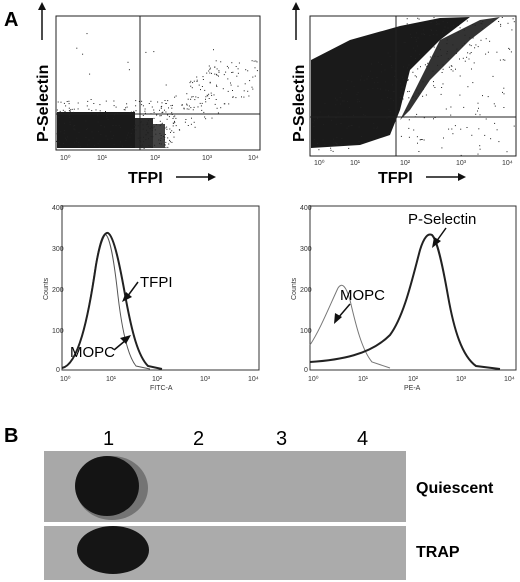 This screenshot has width=520, height=582. I want to click on scatter-1-x-arrowhead, so click(212, 177).